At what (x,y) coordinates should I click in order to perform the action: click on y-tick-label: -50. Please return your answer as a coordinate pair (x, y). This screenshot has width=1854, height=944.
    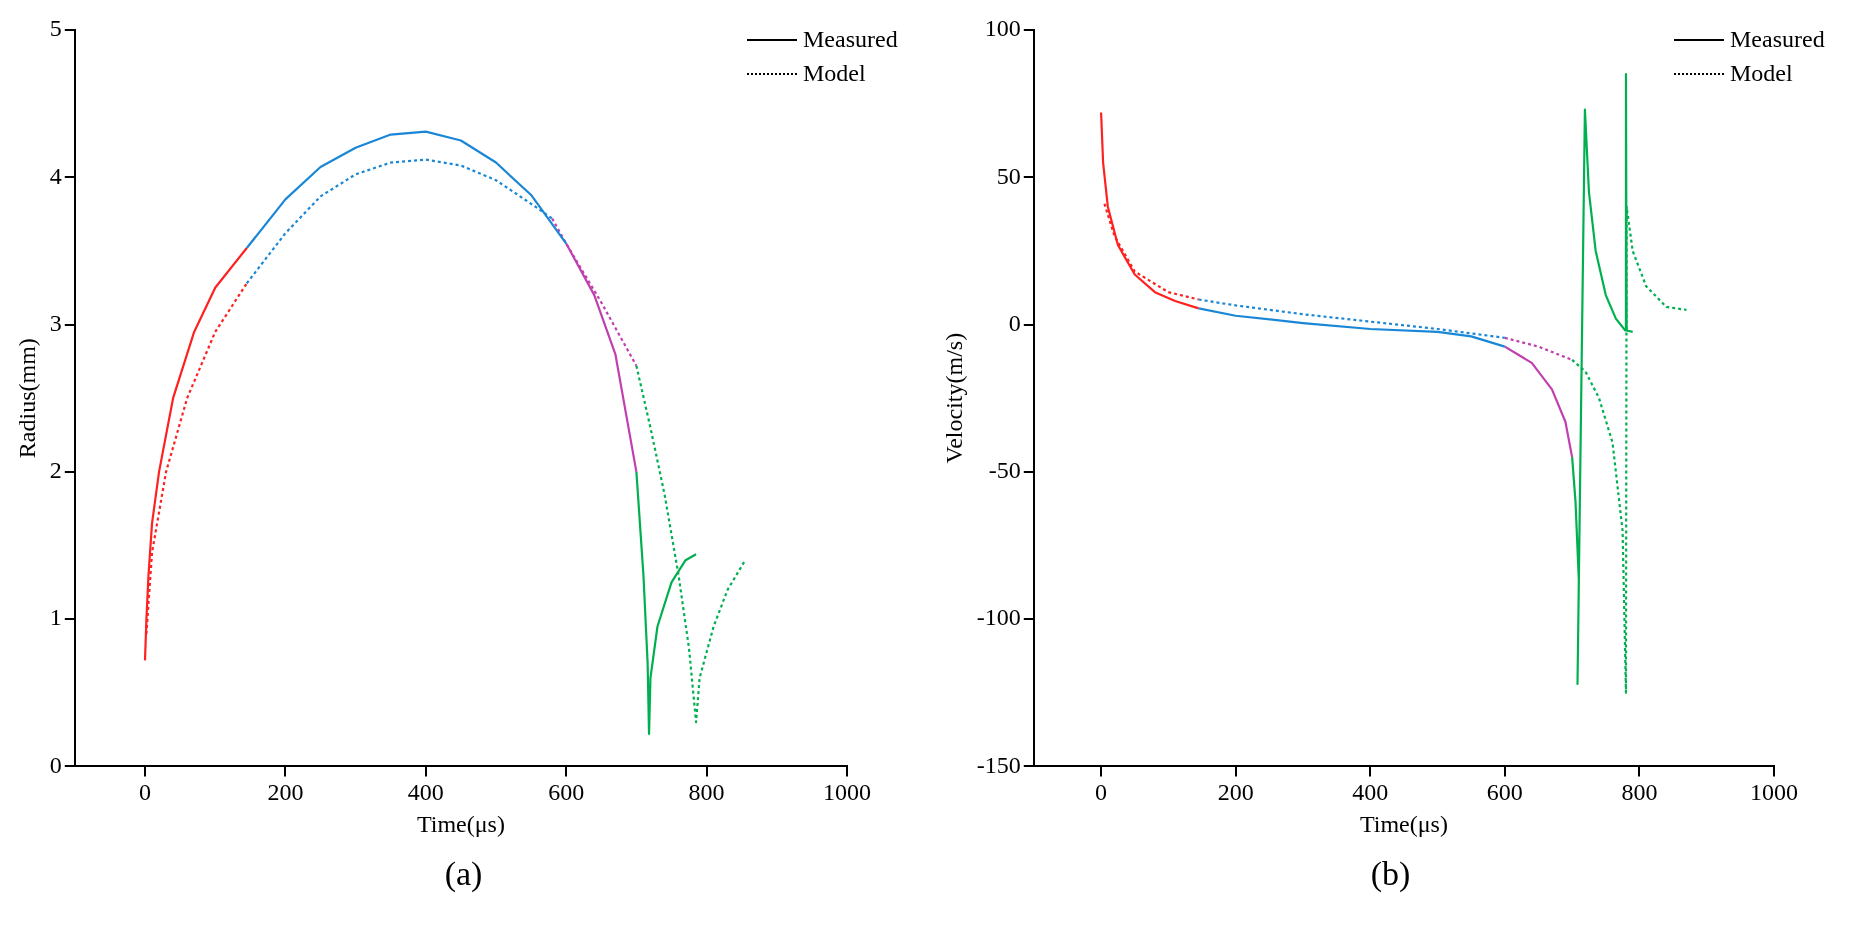
    Looking at the image, I should click on (1004, 470).